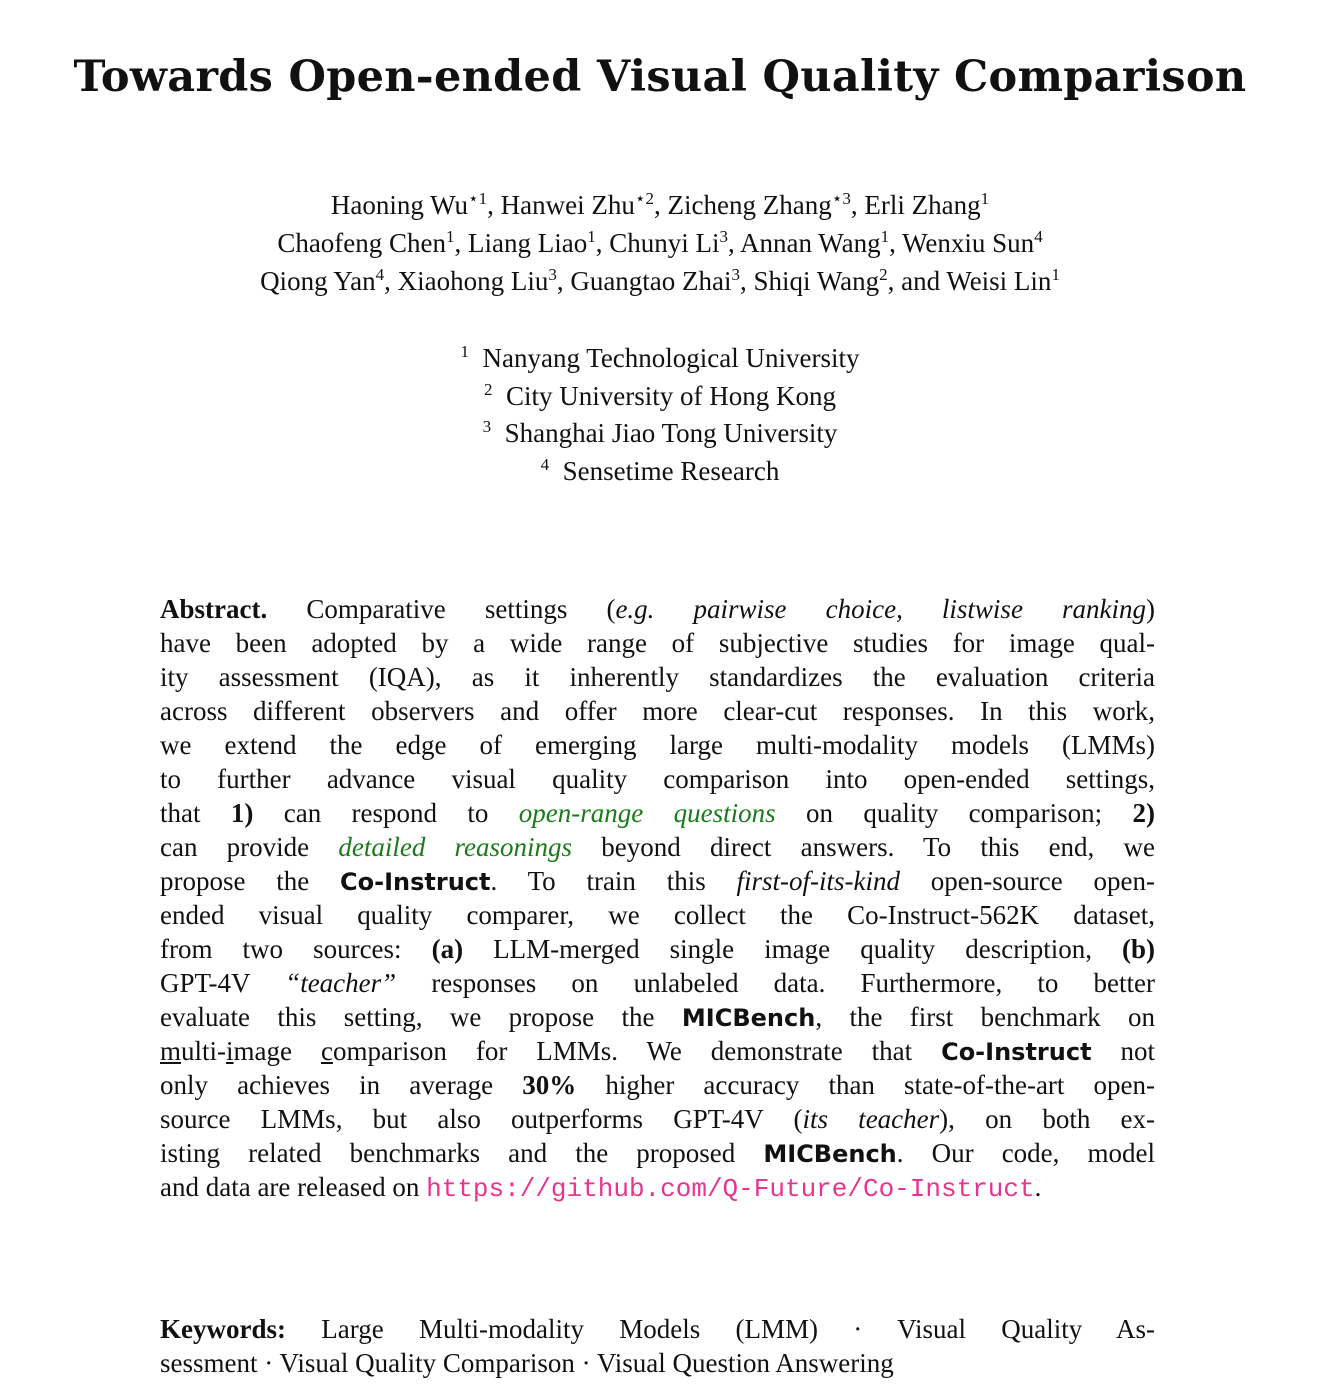  I want to click on author-name: Haoning Wu, so click(399, 205).